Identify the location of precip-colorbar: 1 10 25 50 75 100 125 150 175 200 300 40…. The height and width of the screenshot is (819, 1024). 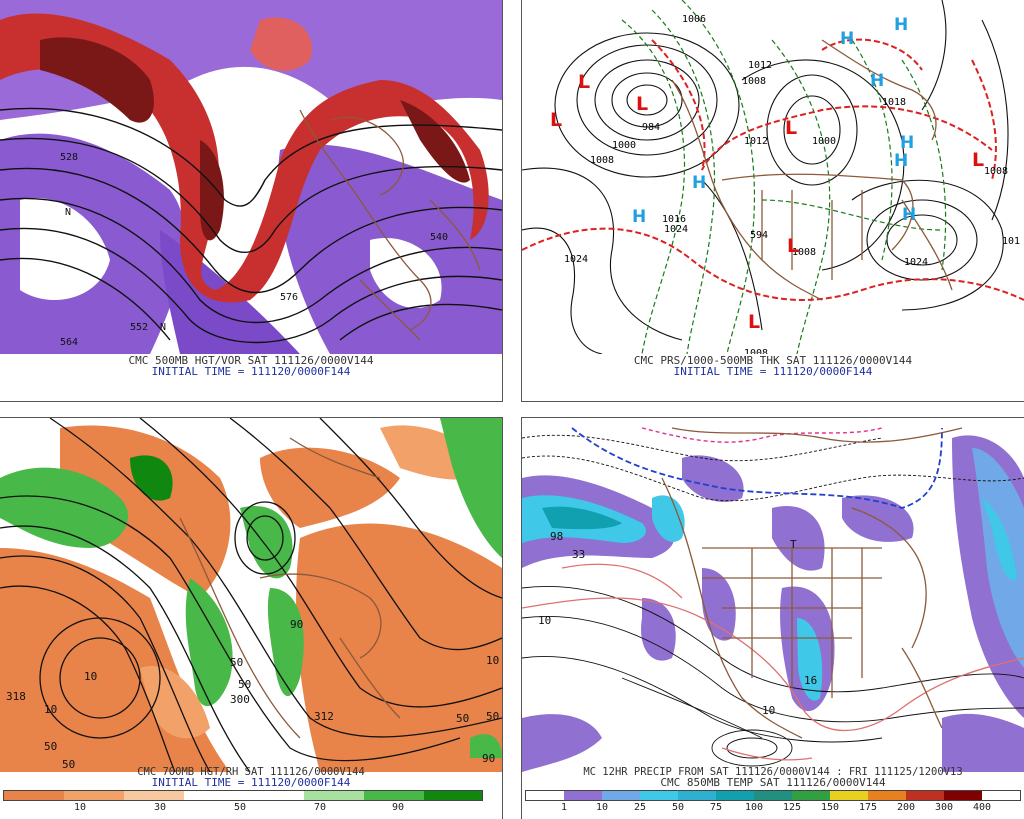
(773, 804).